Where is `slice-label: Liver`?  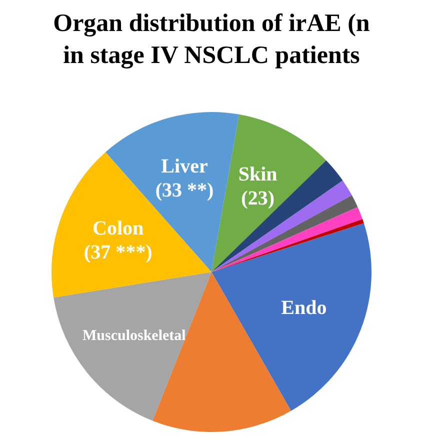
slice-label: Liver is located at coordinates (184, 167).